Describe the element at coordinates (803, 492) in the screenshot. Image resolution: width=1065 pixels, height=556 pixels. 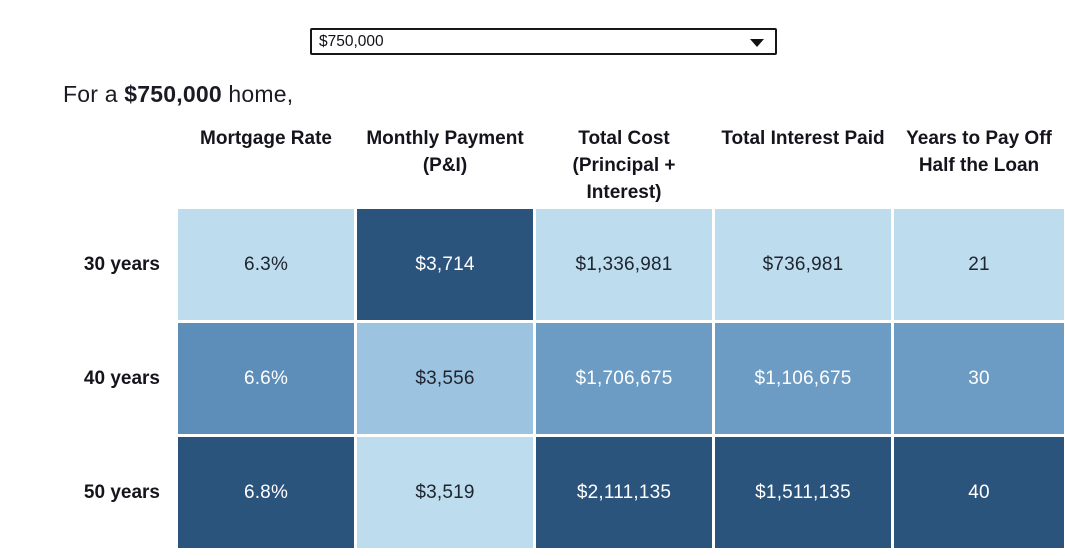
I see `table-cell: $1,511,135` at that location.